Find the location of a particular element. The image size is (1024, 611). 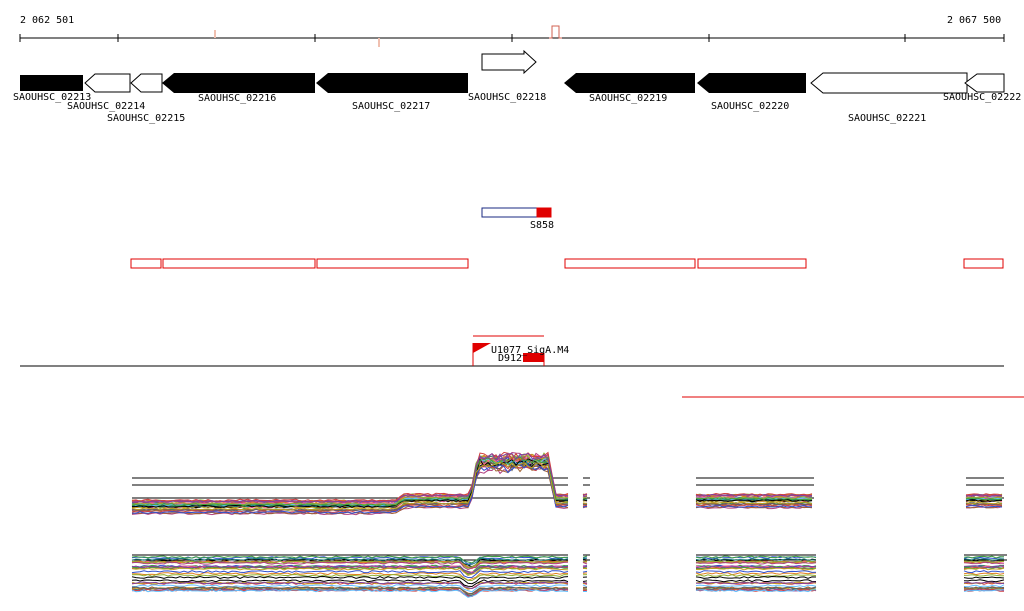

expression-panel-lower is located at coordinates (569, 576).